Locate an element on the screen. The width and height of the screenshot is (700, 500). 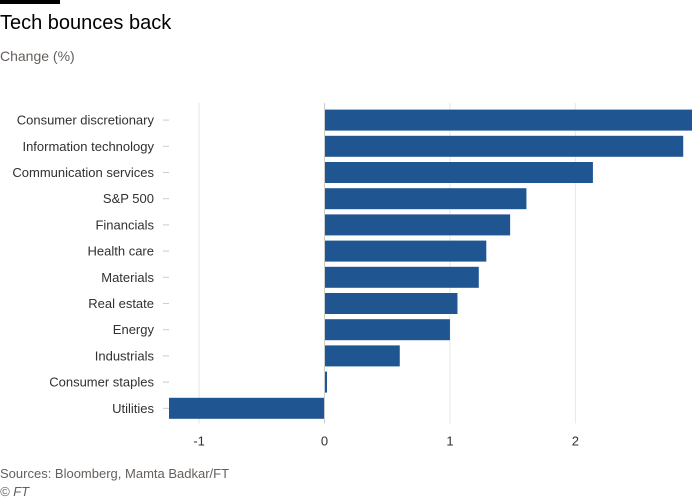
x-tick-label: 0 is located at coordinates (324, 440).